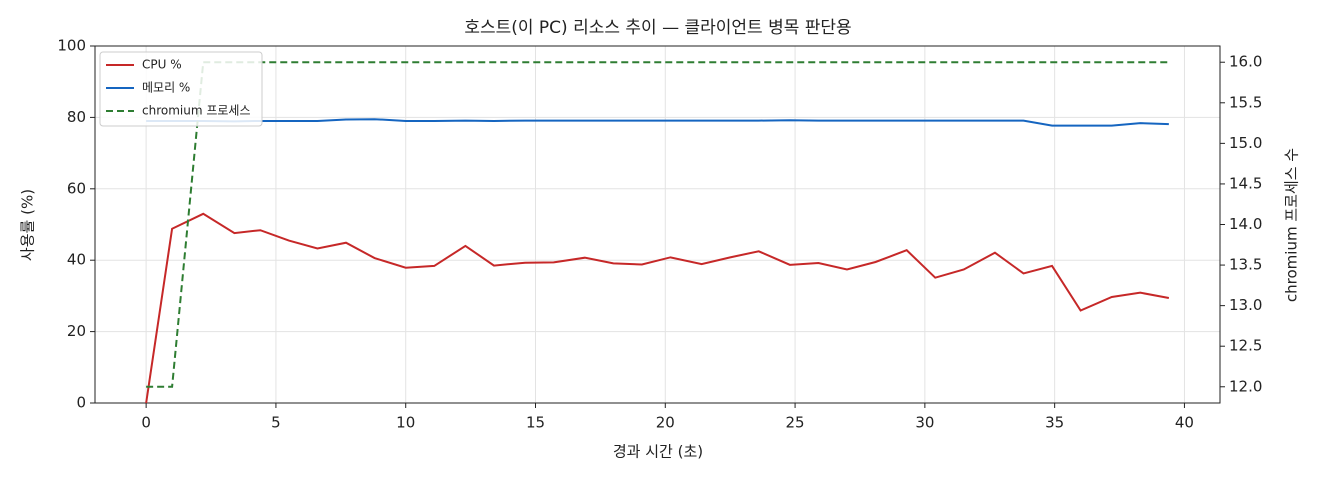 This screenshot has width=1320, height=480. What do you see at coordinates (535, 423) in the screenshot?
I see `x-tick-label: 15` at bounding box center [535, 423].